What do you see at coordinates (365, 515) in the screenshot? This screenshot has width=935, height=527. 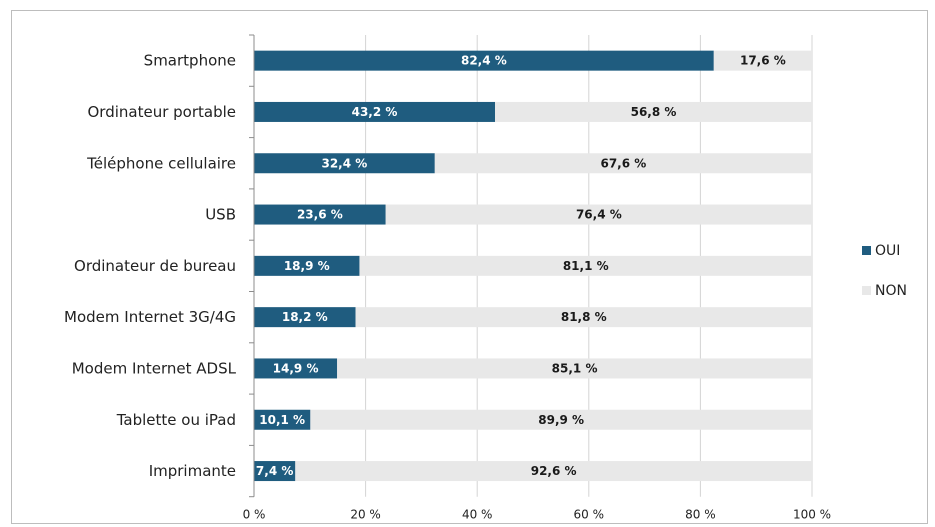 I see `x-tick-label: 20 %` at bounding box center [365, 515].